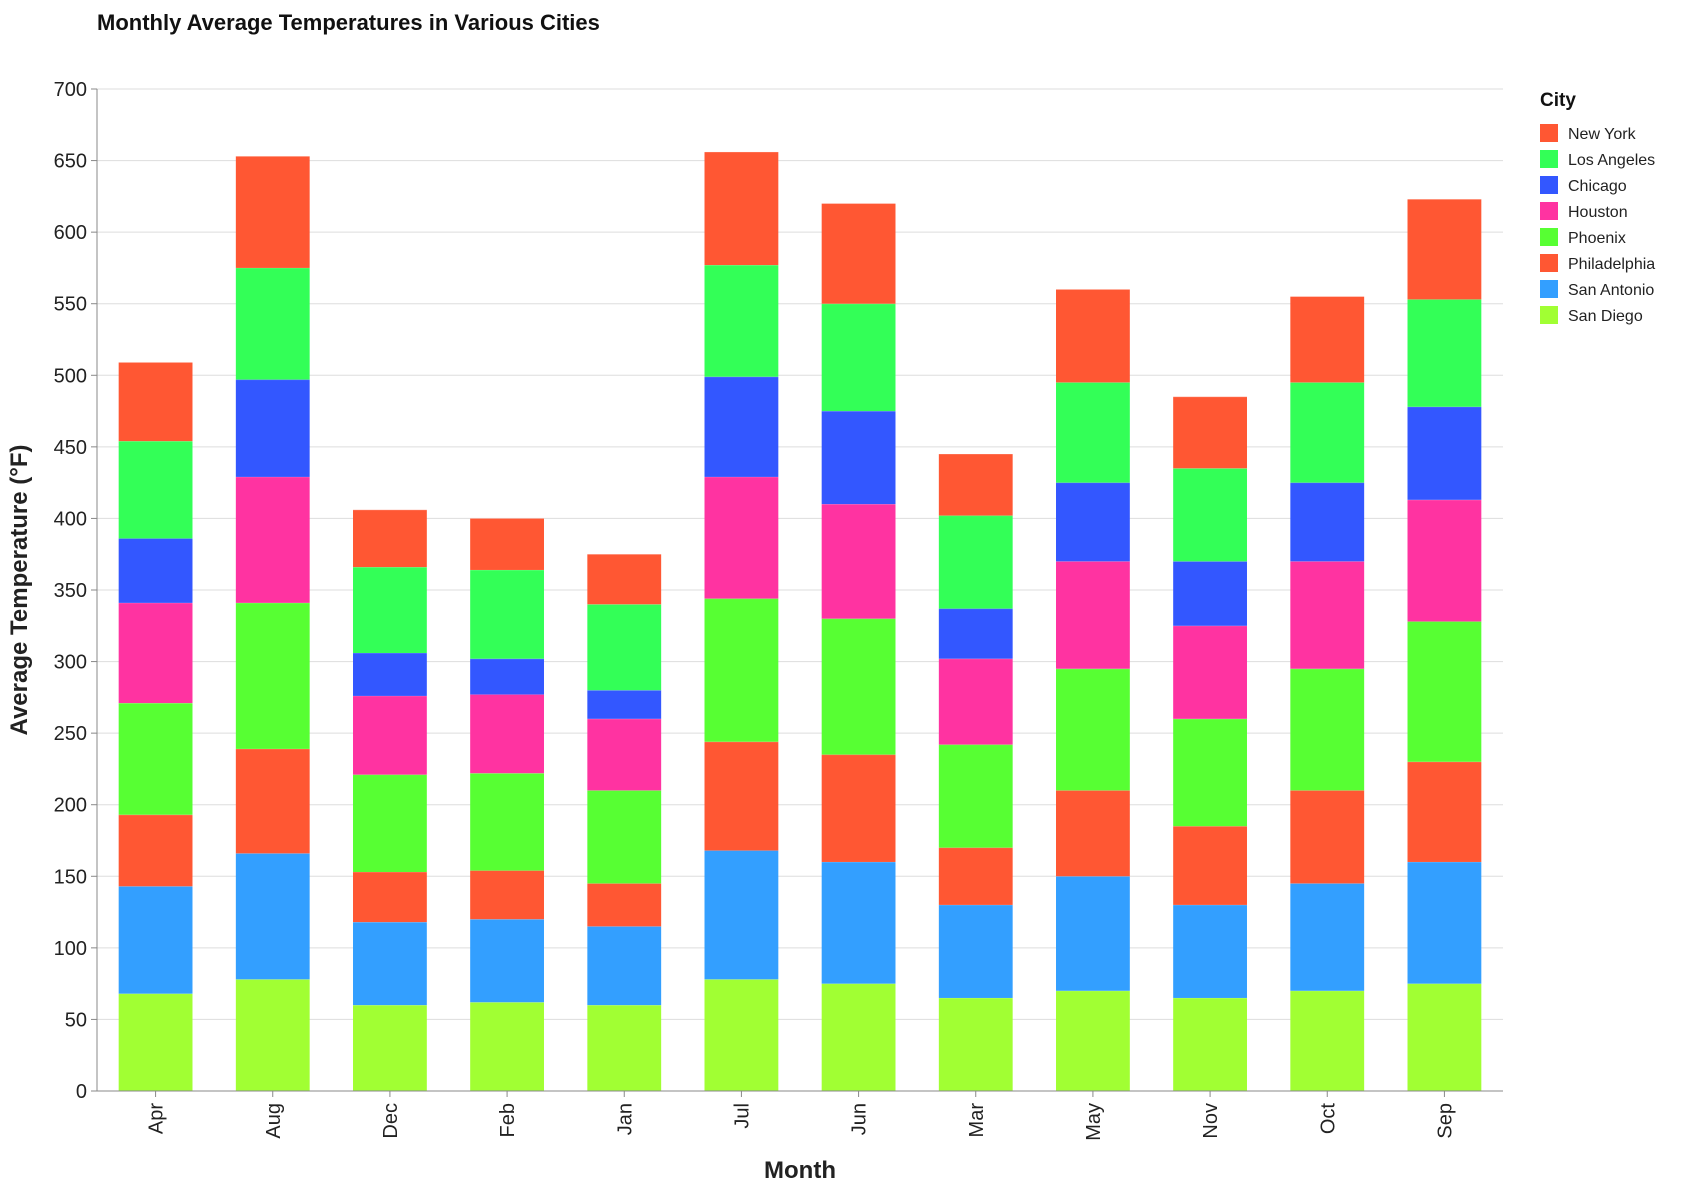  What do you see at coordinates (975, 633) in the screenshot?
I see `bar-chicago-mar` at bounding box center [975, 633].